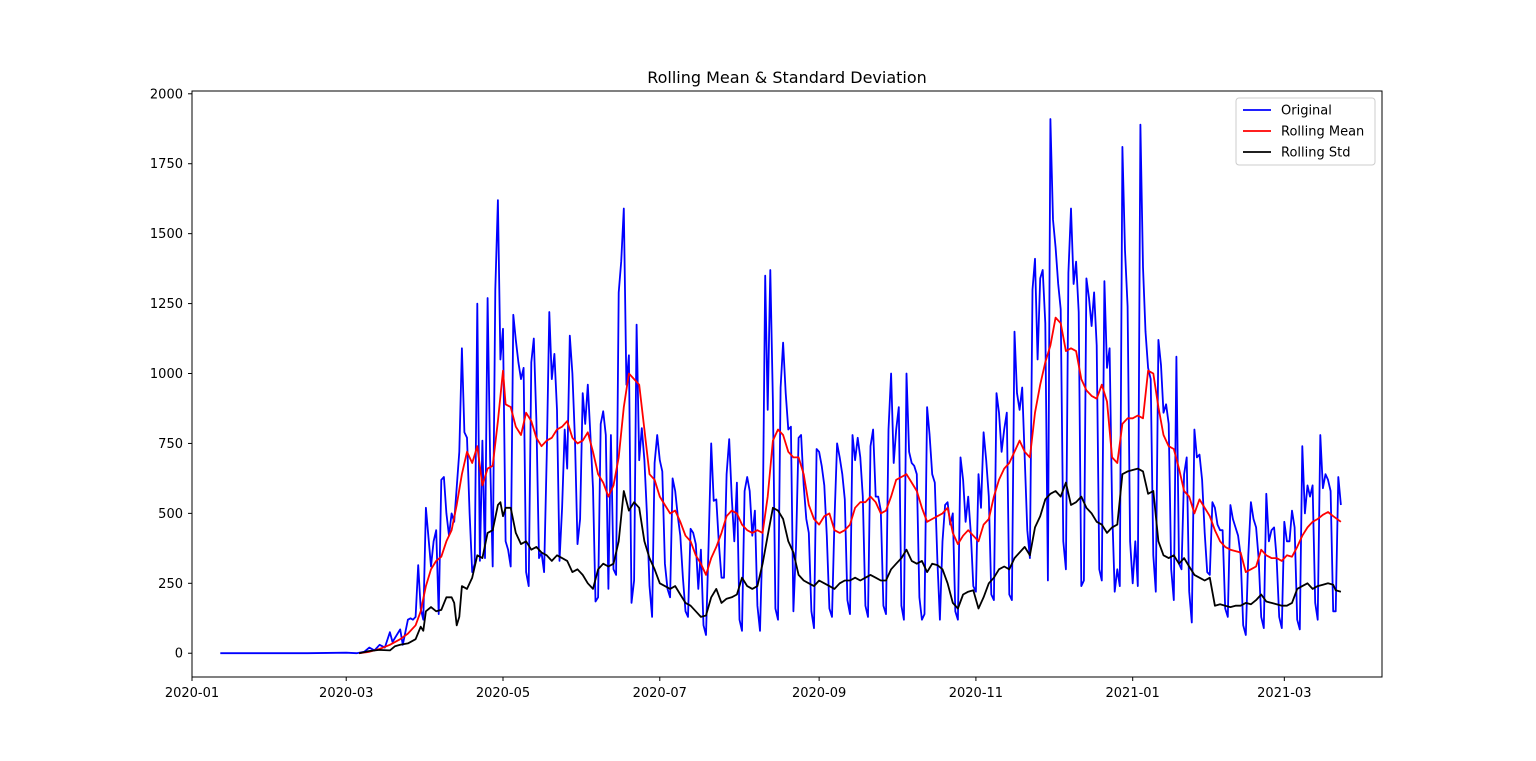  I want to click on legend-box, so click(1305, 131).